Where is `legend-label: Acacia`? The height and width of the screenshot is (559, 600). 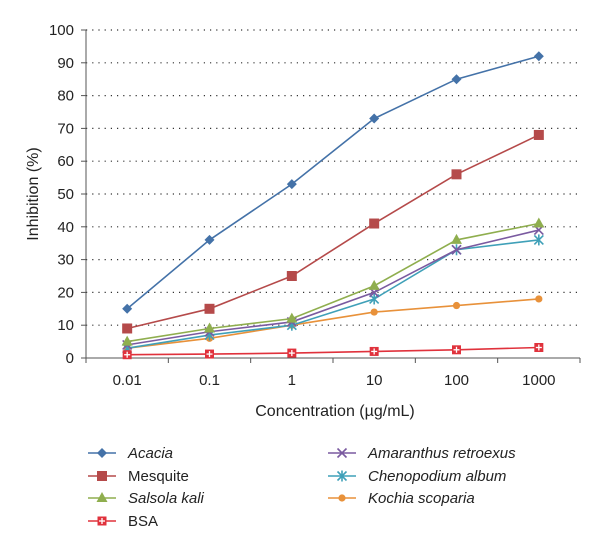 legend-label: Acacia is located at coordinates (150, 453).